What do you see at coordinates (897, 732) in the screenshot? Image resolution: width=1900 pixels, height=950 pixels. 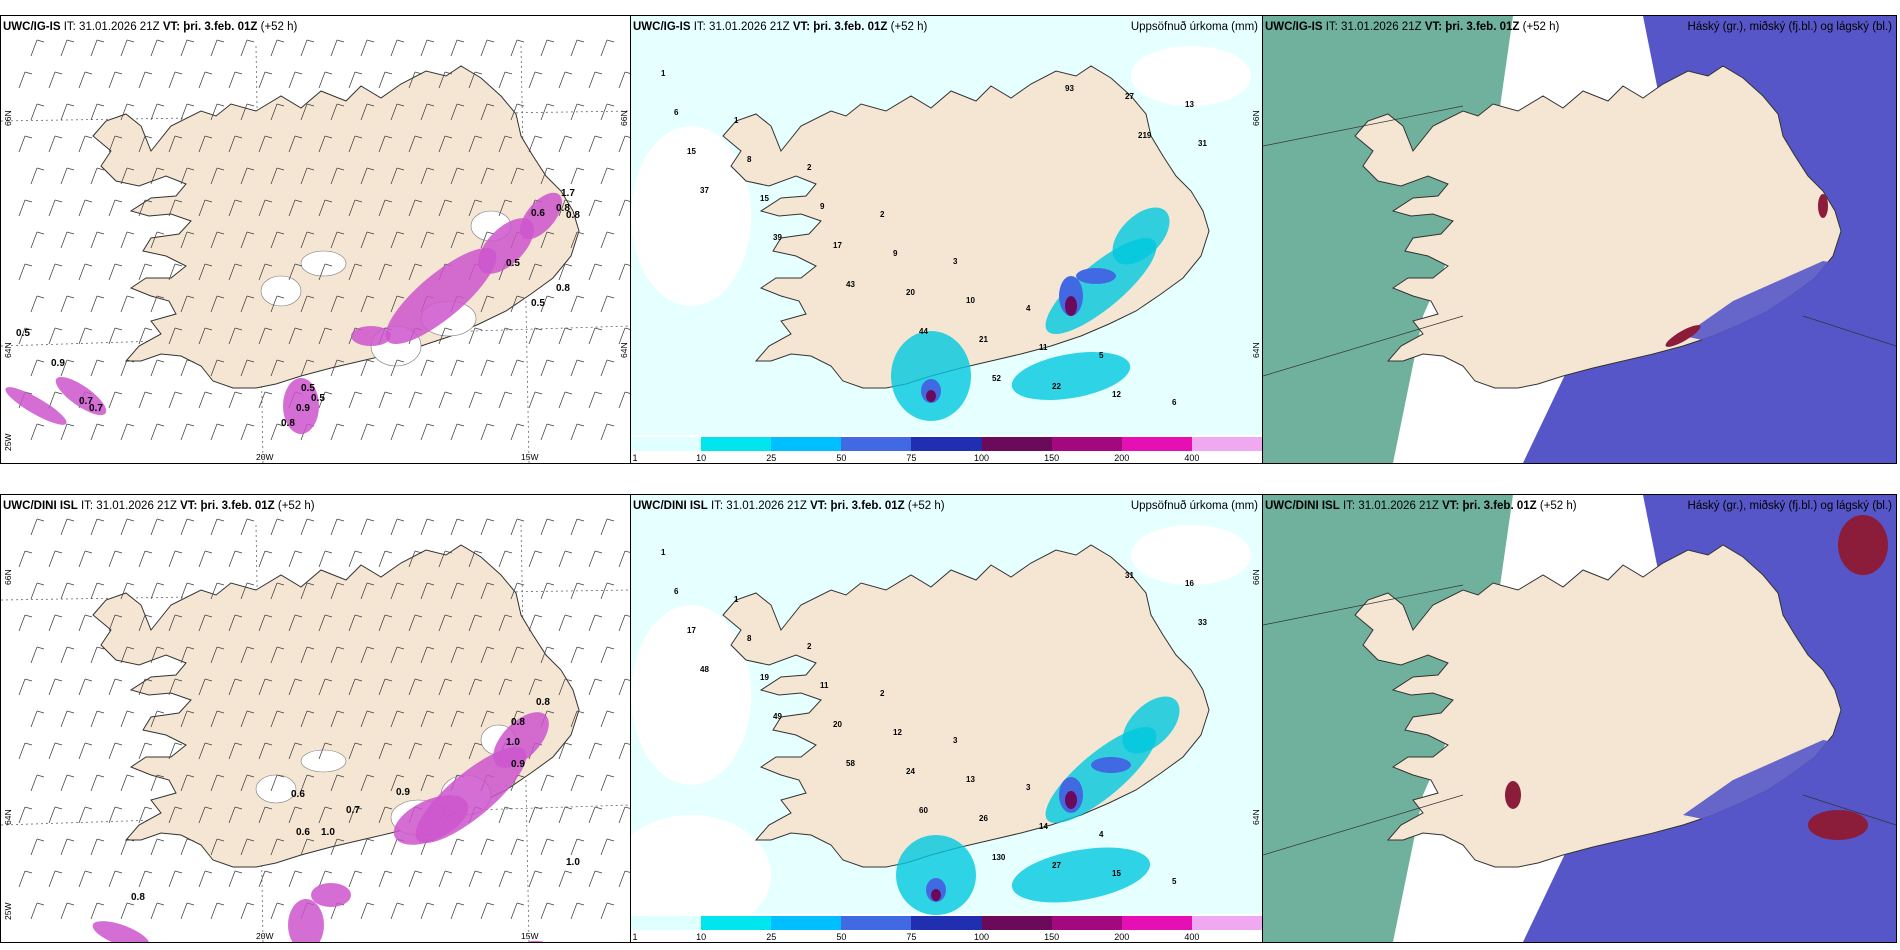 I see `precip-value-label: 12` at bounding box center [897, 732].